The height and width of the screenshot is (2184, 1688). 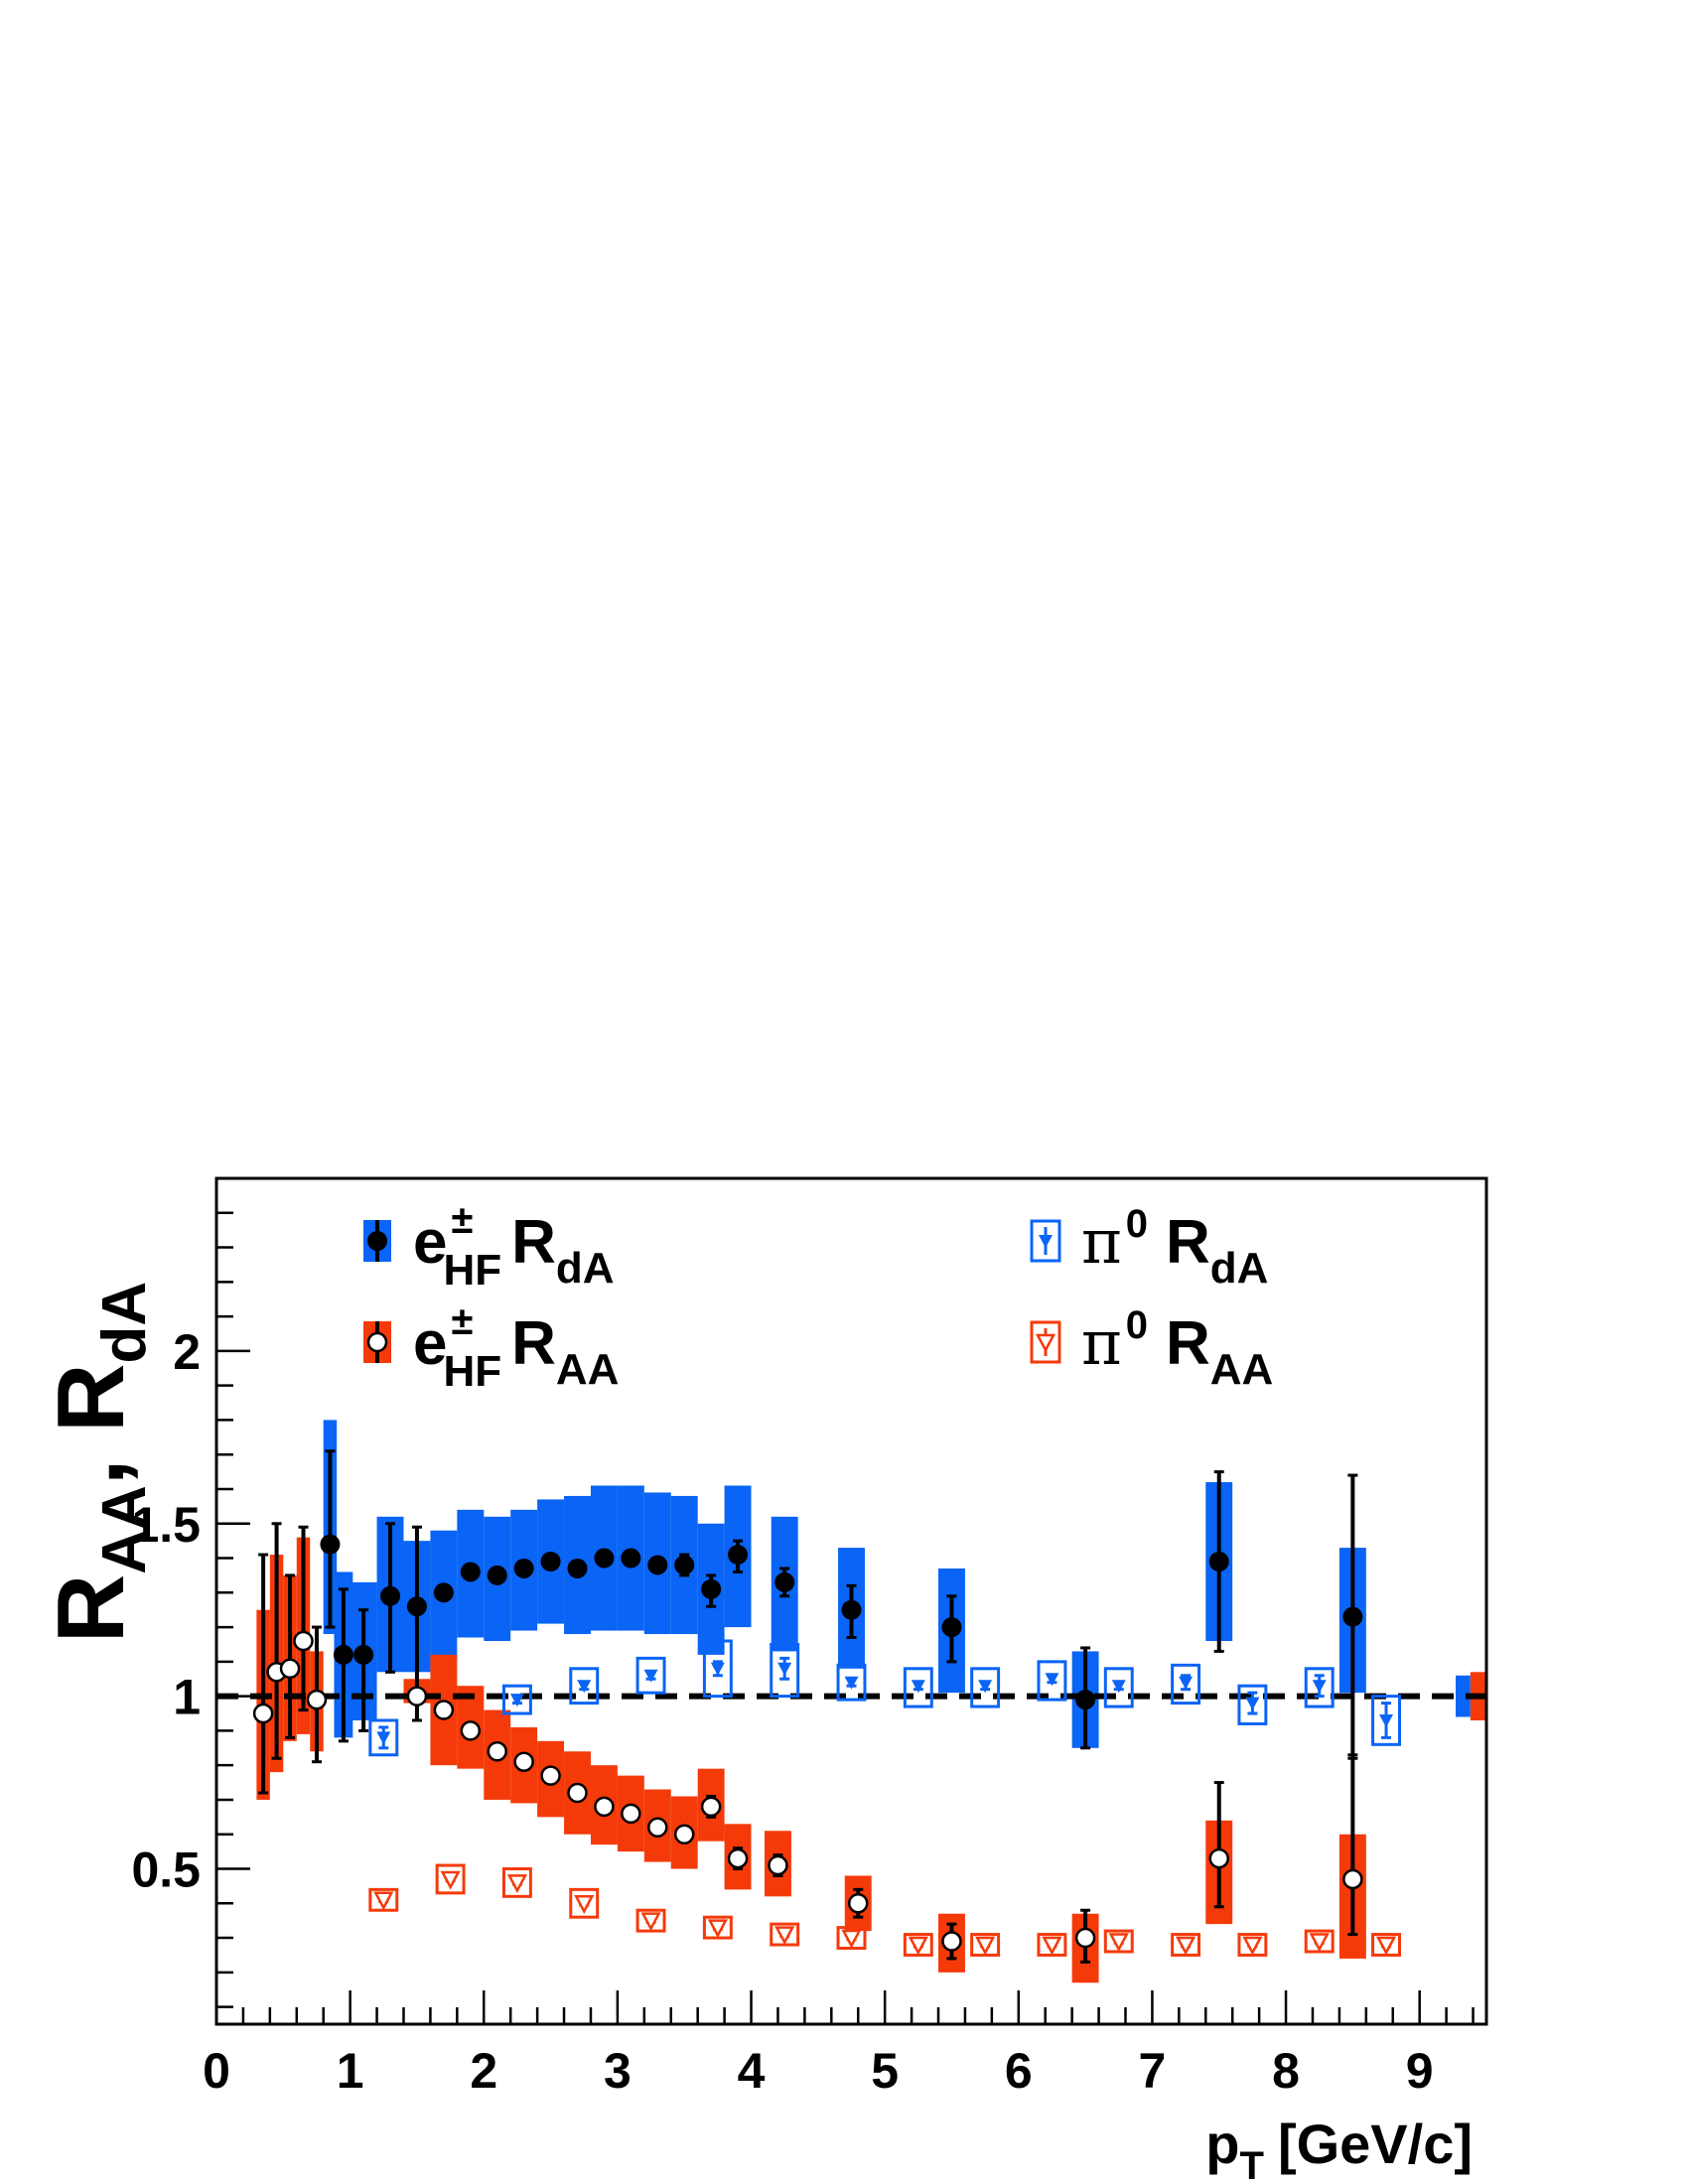 I want to click on legend-tail-sub-0: dA, so click(x=585, y=1268).